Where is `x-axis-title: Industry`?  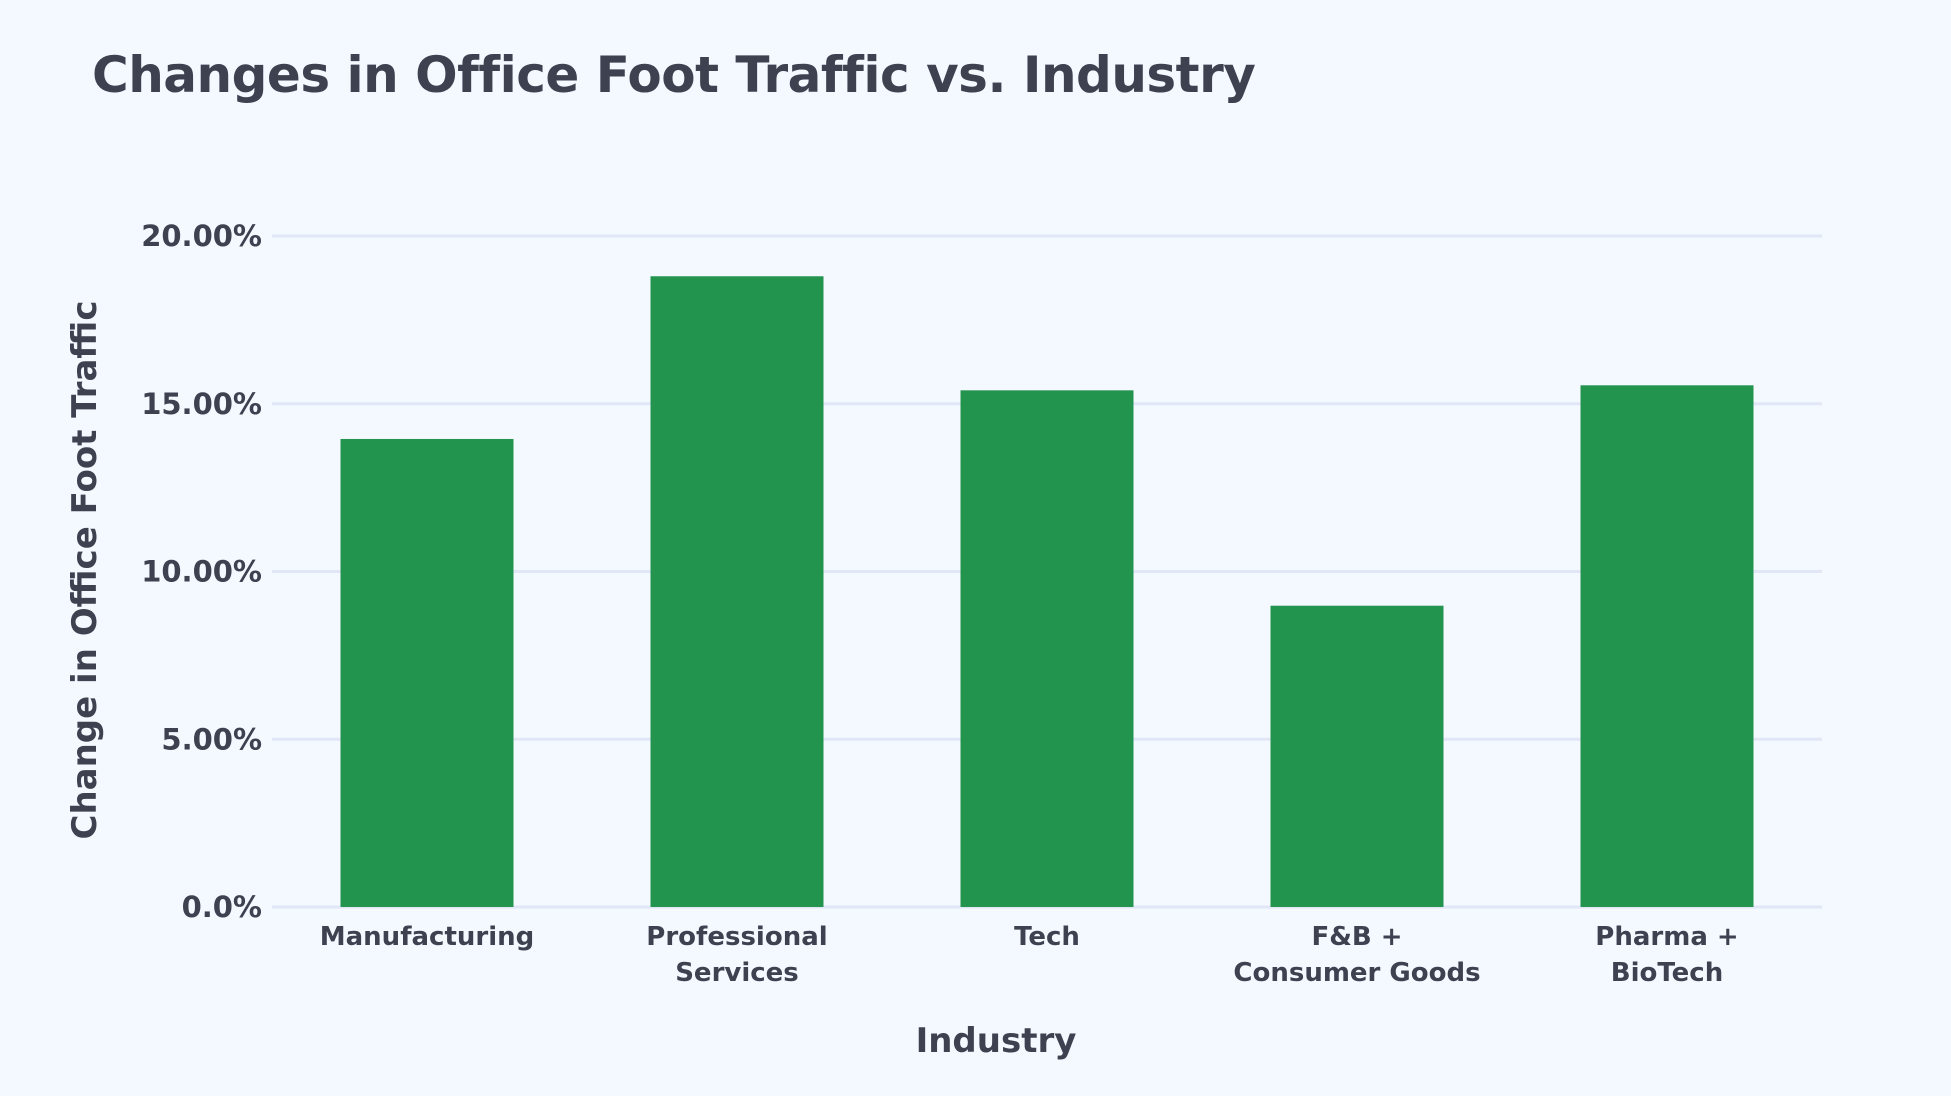 x-axis-title: Industry is located at coordinates (996, 1041).